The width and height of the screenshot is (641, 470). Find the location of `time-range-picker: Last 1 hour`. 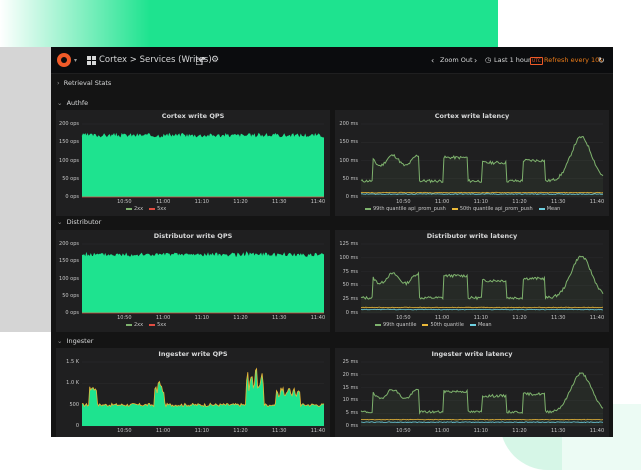

time-range-picker: Last 1 hour is located at coordinates (512, 60).